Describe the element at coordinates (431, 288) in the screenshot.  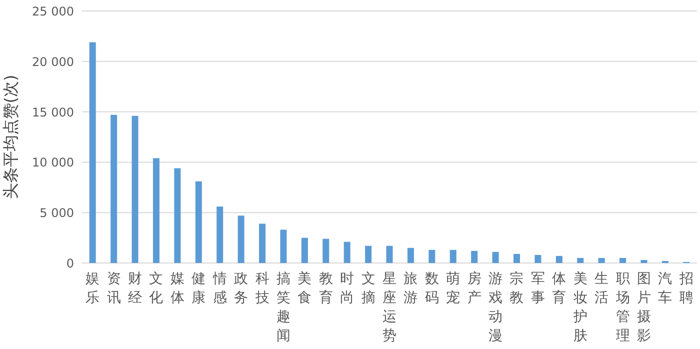
I see `x-tick-label: 数码` at that location.